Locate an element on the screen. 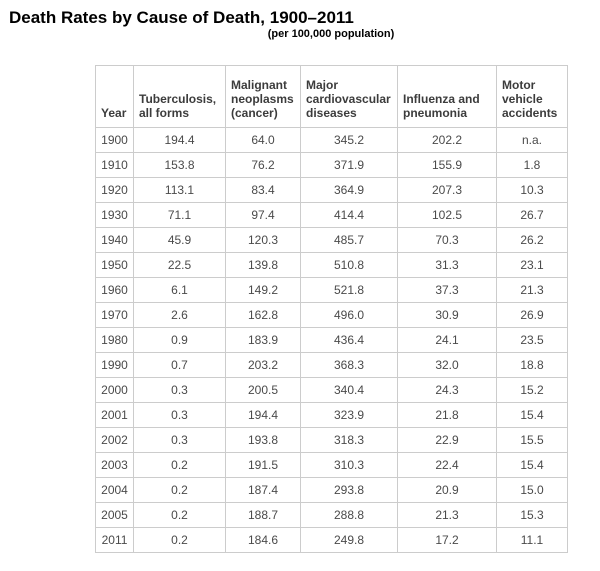 The image size is (600, 571). value-cell: 76.2 is located at coordinates (263, 165).